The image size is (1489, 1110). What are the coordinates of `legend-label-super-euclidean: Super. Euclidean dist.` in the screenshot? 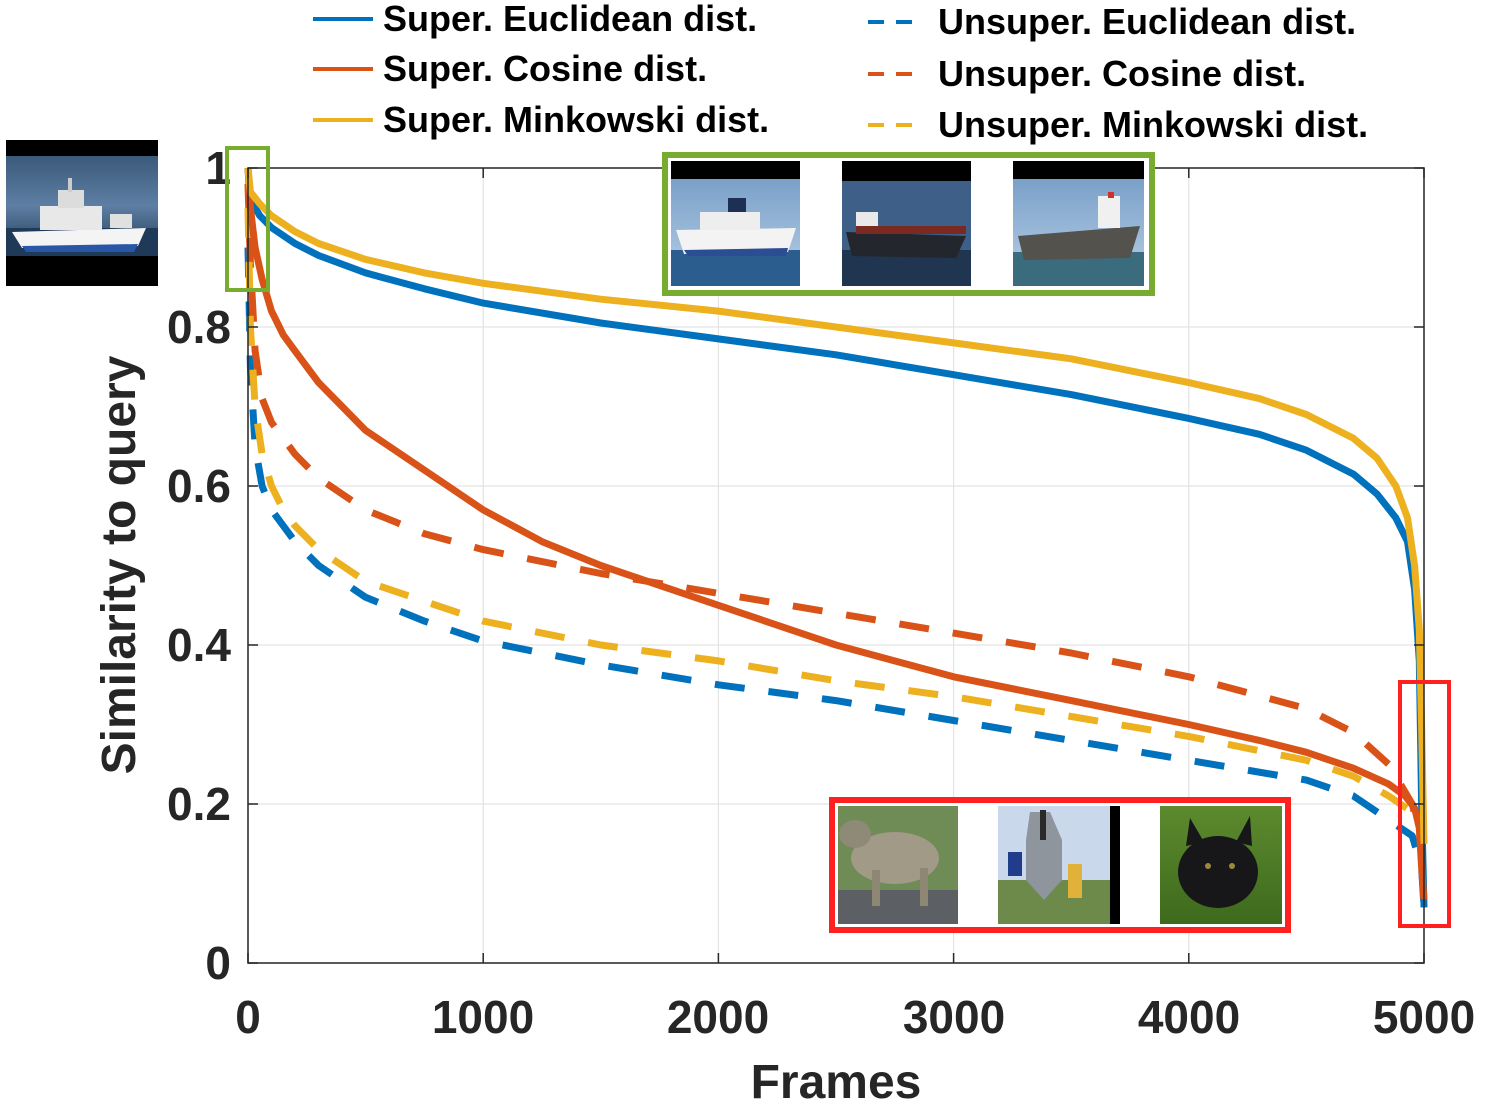 It's located at (570, 19).